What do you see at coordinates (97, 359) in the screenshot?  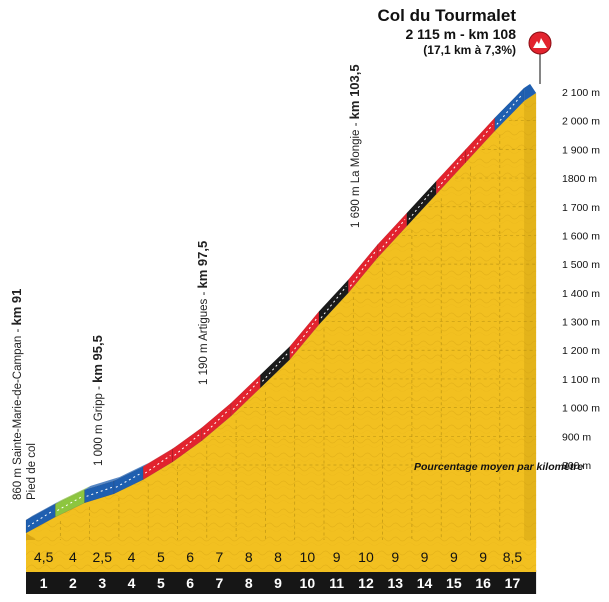 I see `waypoint-km: km 95,5` at bounding box center [97, 359].